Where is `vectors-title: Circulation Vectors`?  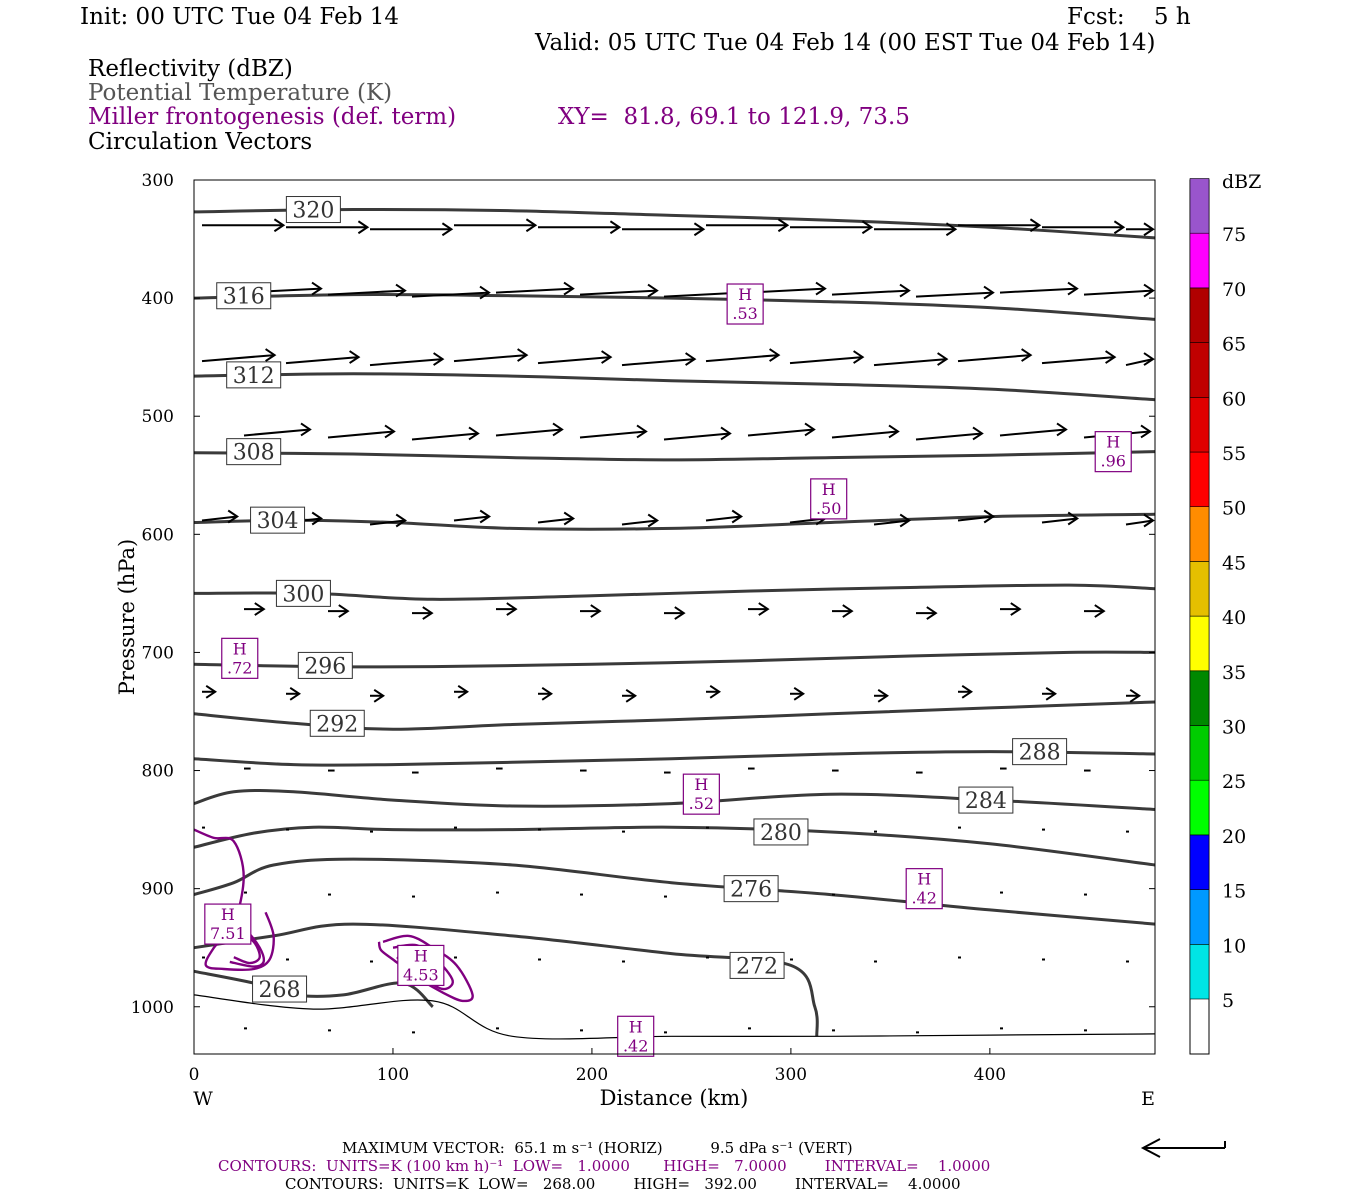
vectors-title: Circulation Vectors is located at coordinates (200, 142).